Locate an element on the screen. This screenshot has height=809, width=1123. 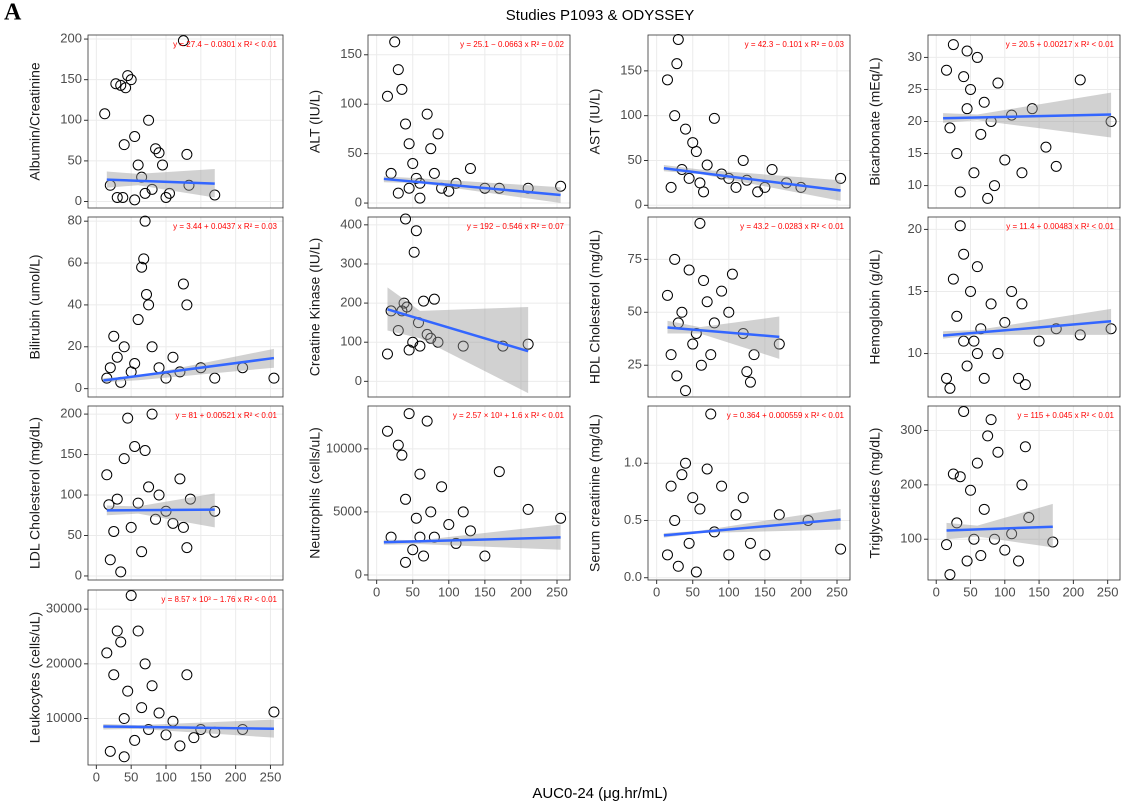
y-tick-label: 15 is located at coordinates (915, 290).